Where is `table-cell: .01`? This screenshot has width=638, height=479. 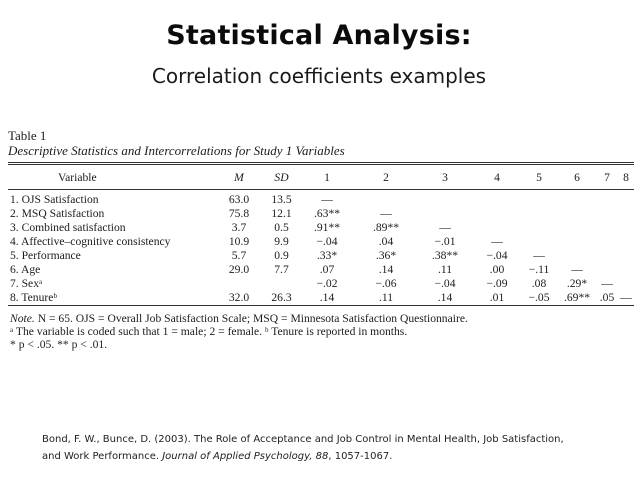 table-cell: .01 is located at coordinates (497, 297).